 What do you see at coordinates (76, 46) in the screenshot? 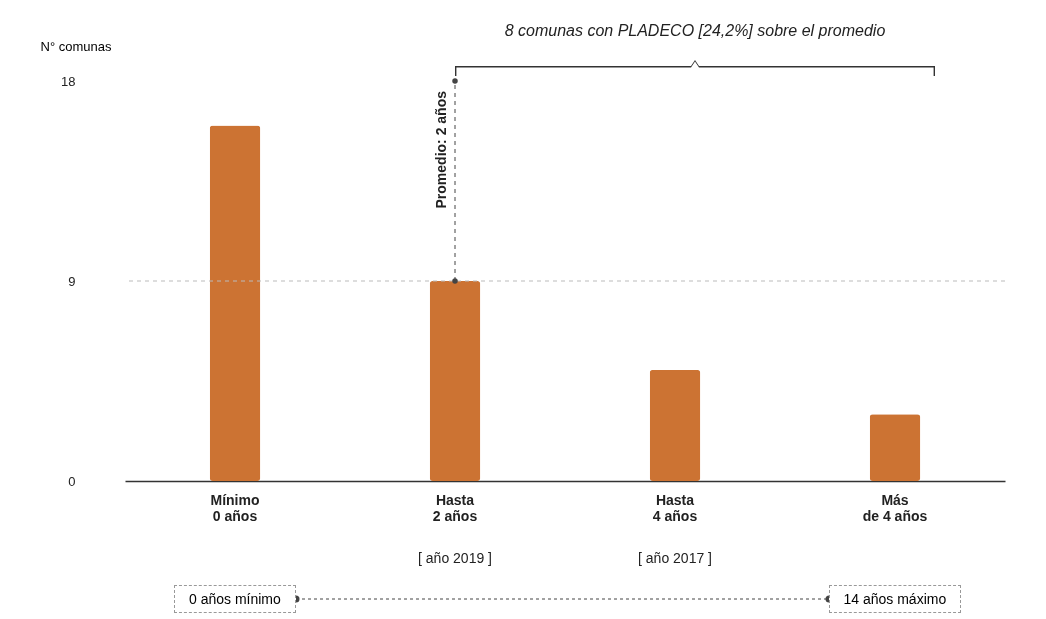
I see `y-axis-title: N° comunas` at bounding box center [76, 46].